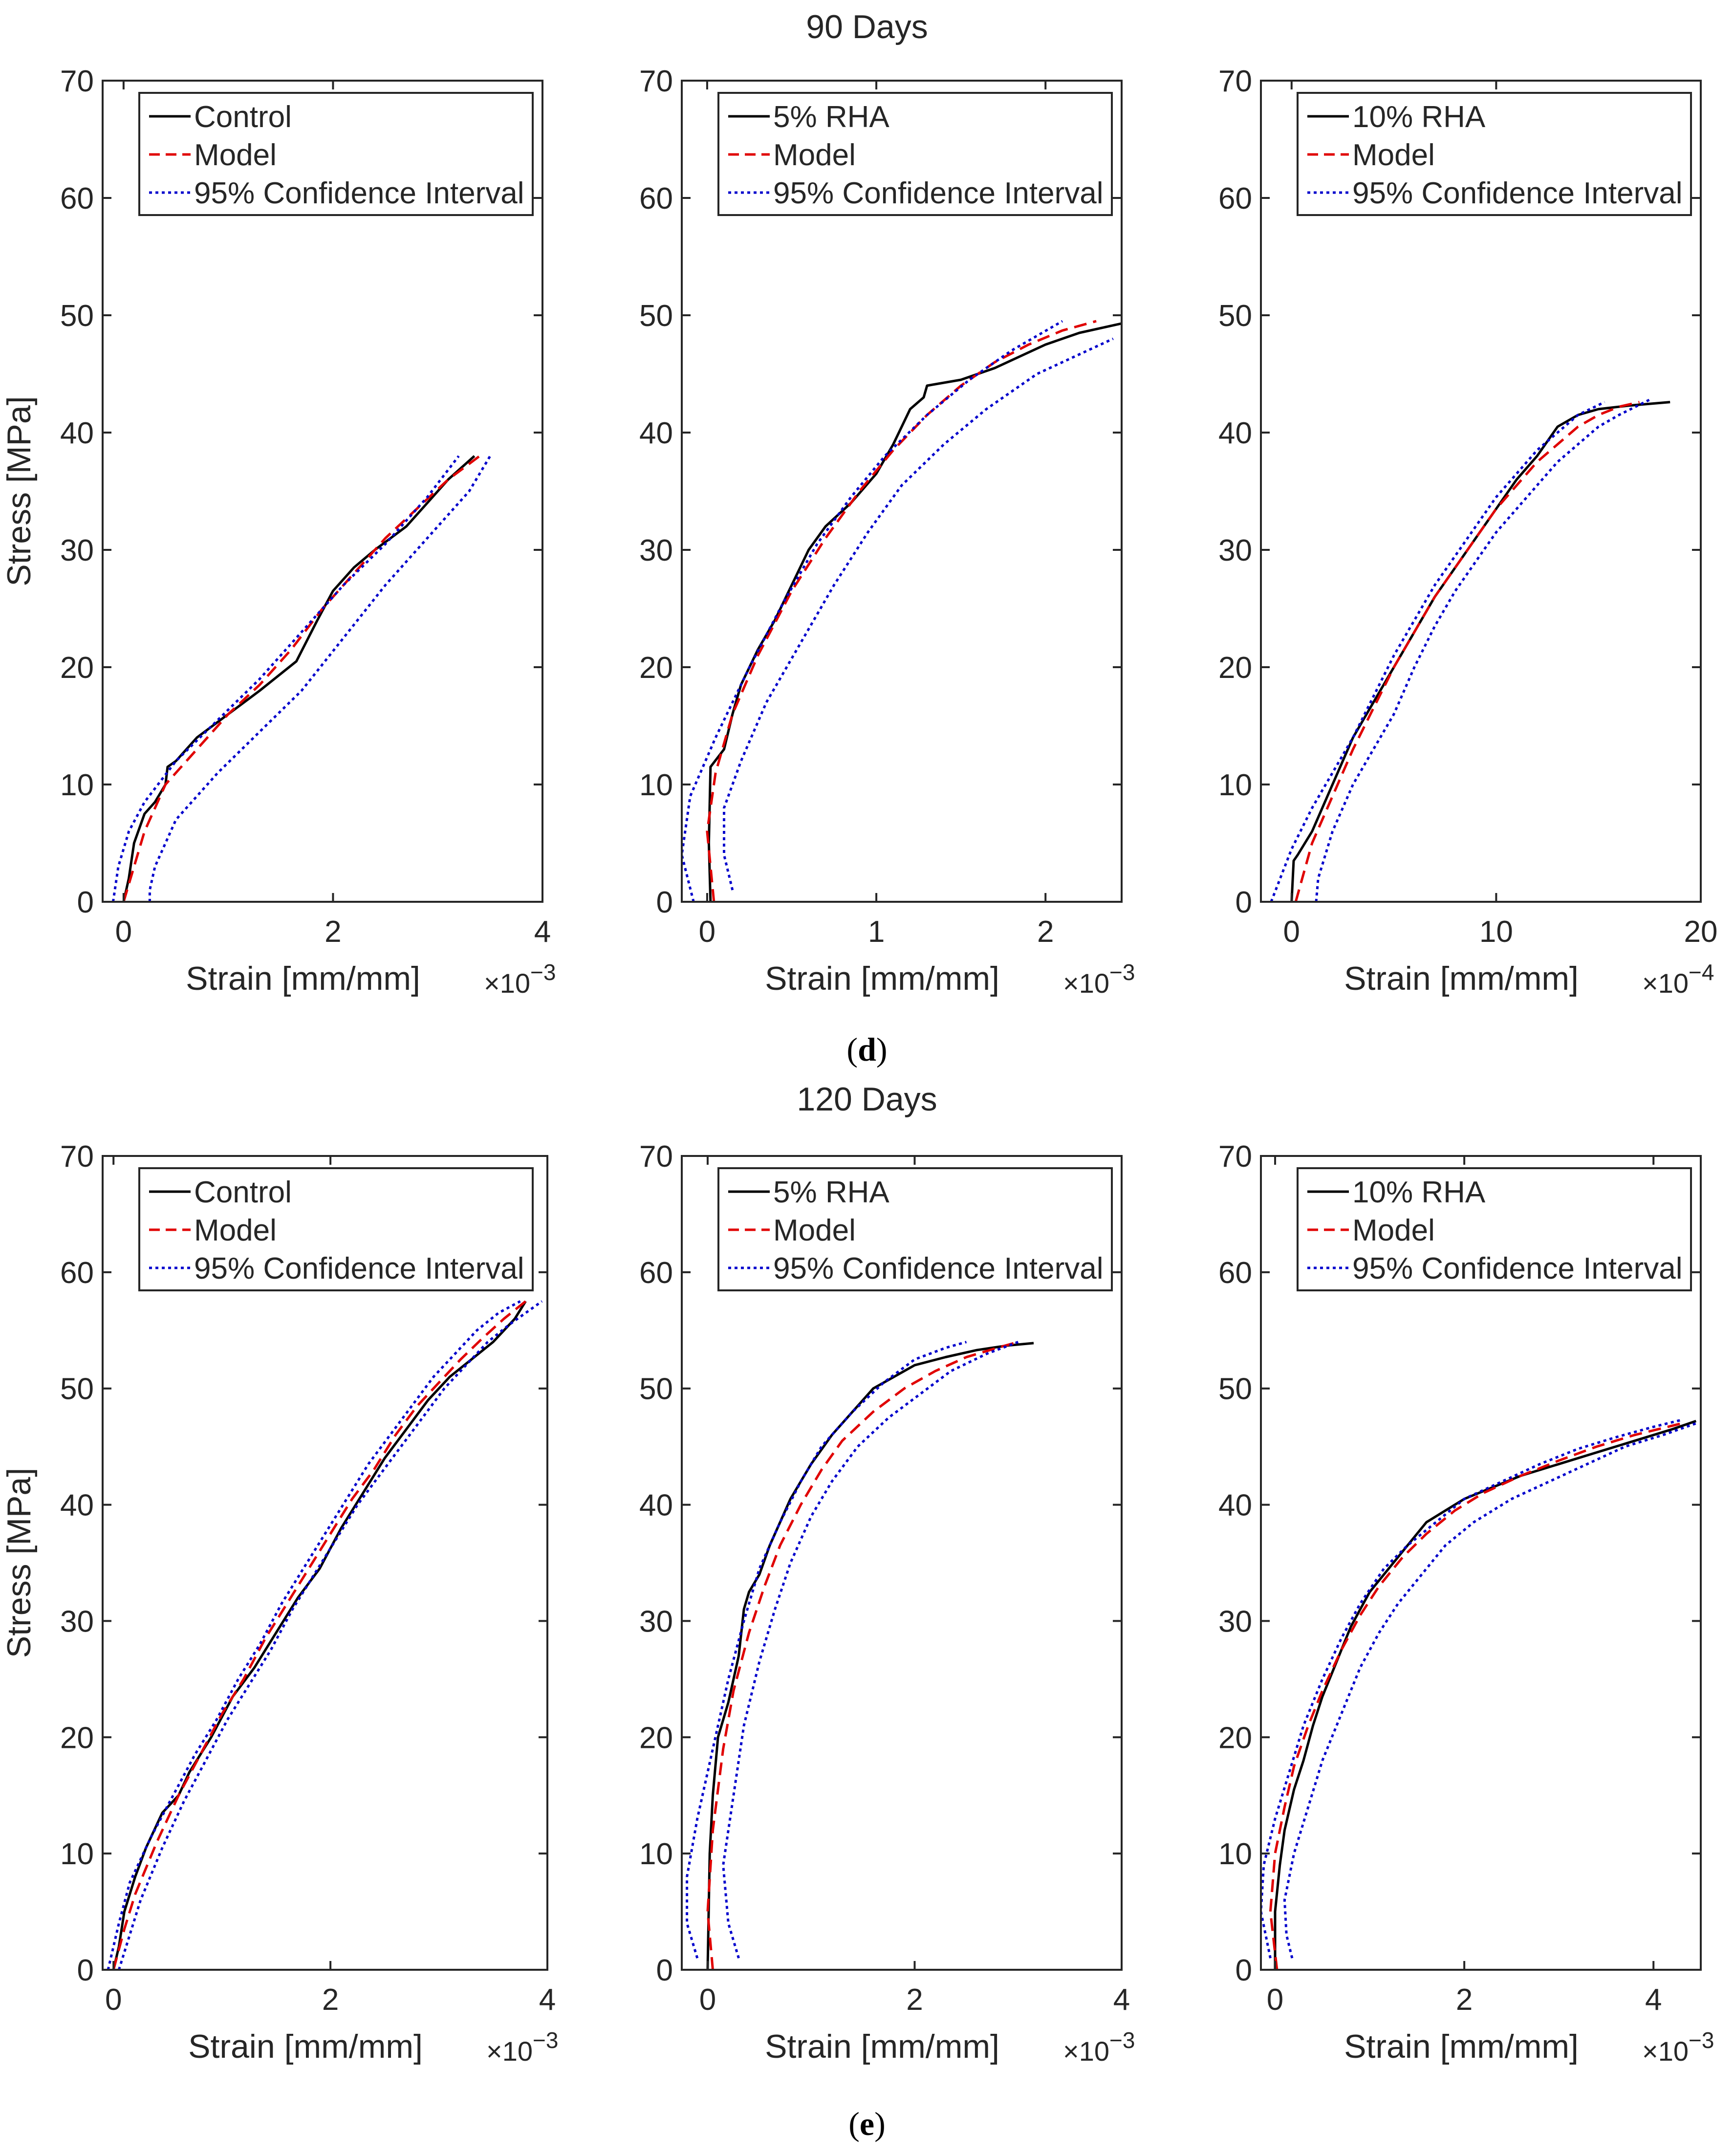 This screenshot has height=2156, width=1734. Describe the element at coordinates (1419, 117) in the screenshot. I see `legend-entry: 10% RHA` at that location.